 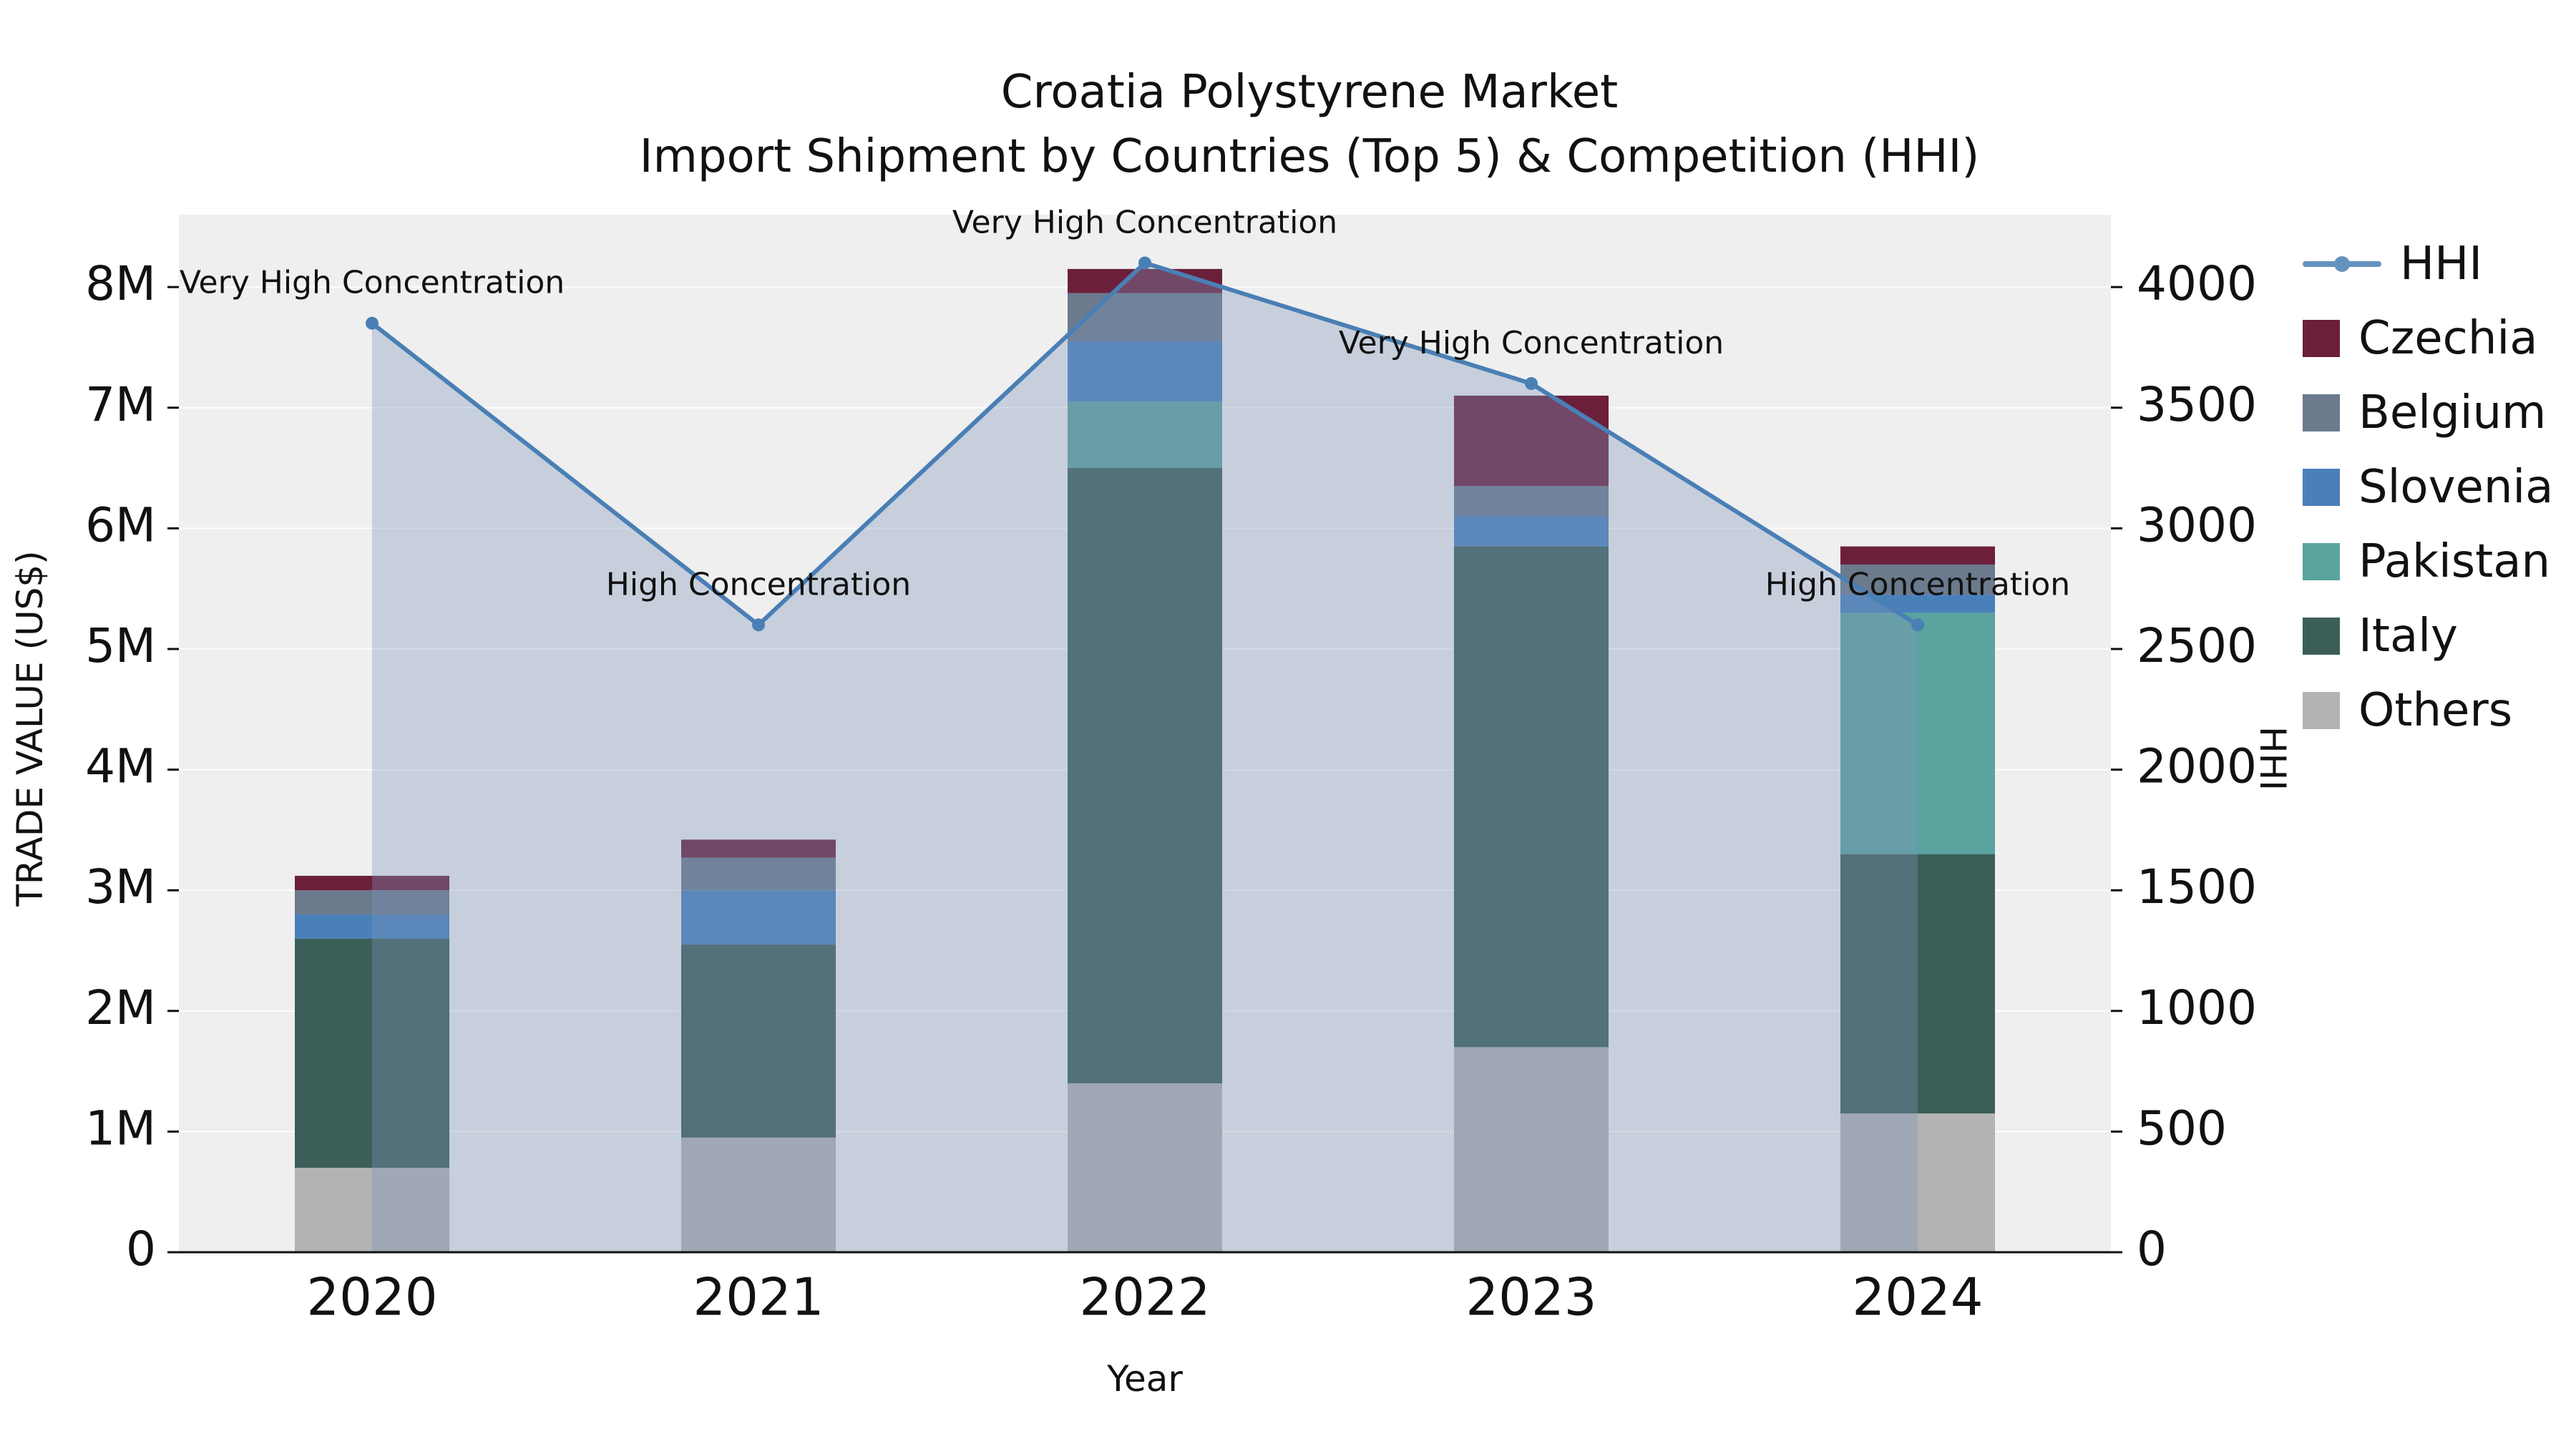 I want to click on bar-segment-belgium-2023, so click(x=1531, y=501).